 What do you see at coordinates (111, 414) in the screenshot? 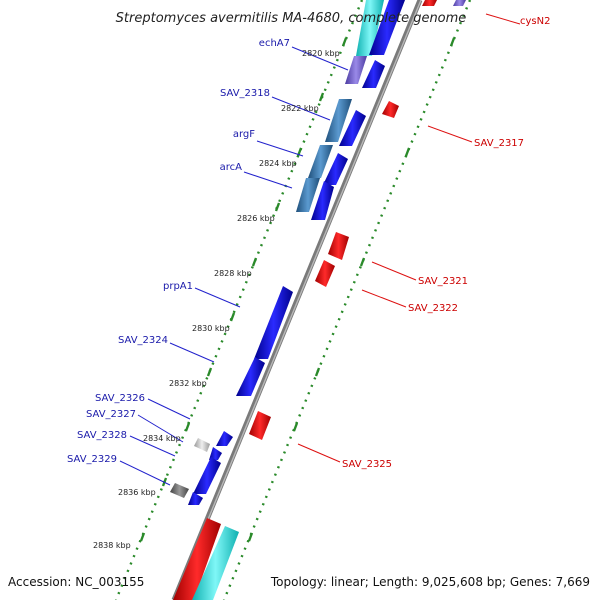
I see `gene-label-SAV_2327: SAV_2327` at bounding box center [111, 414].